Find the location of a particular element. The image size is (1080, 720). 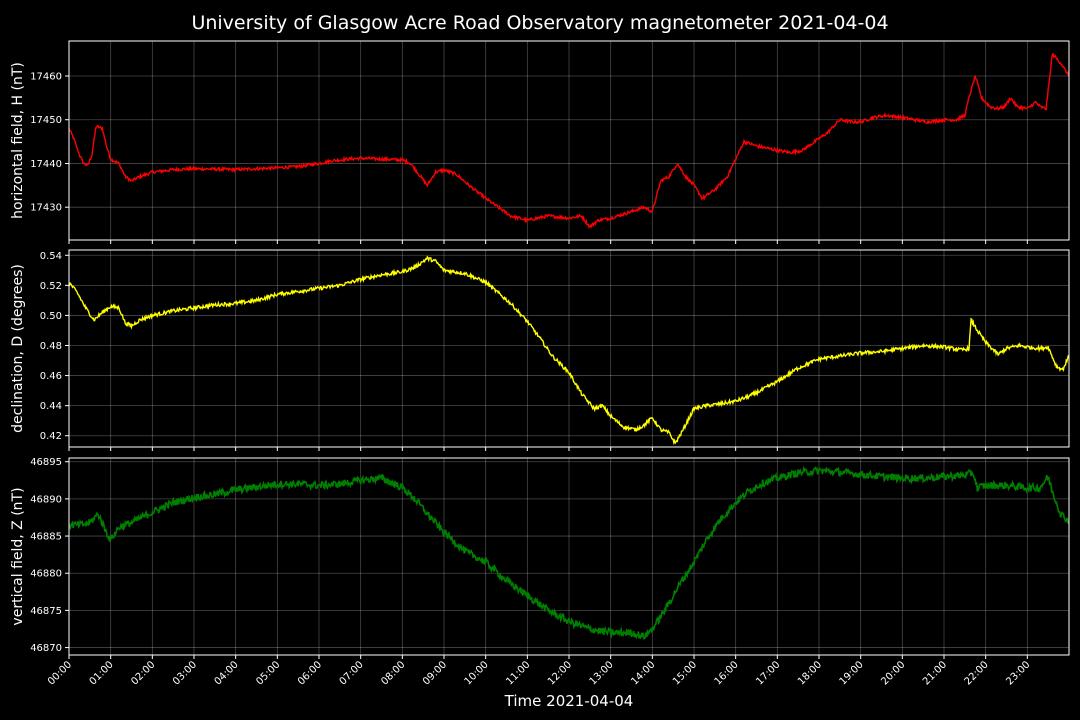

x-tick-label: 07:00 is located at coordinates (352, 673).